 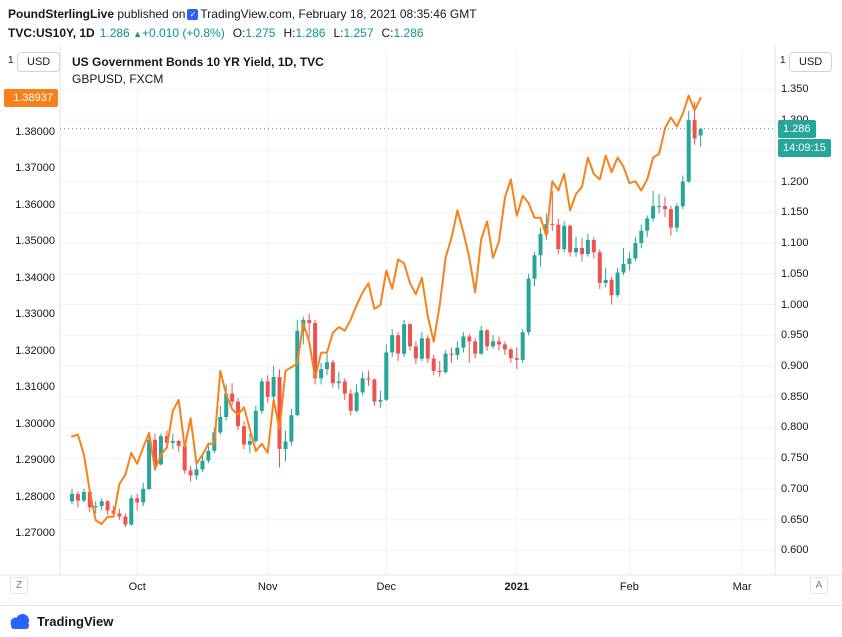 I want to click on tradingview-brand-text: TradingView, so click(x=75, y=621).